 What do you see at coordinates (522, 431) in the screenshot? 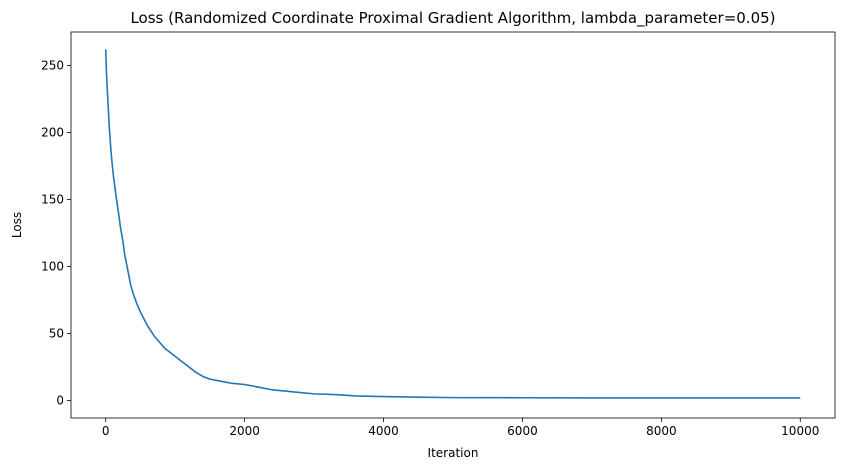
I see `x-tick-label: 6000` at bounding box center [522, 431].